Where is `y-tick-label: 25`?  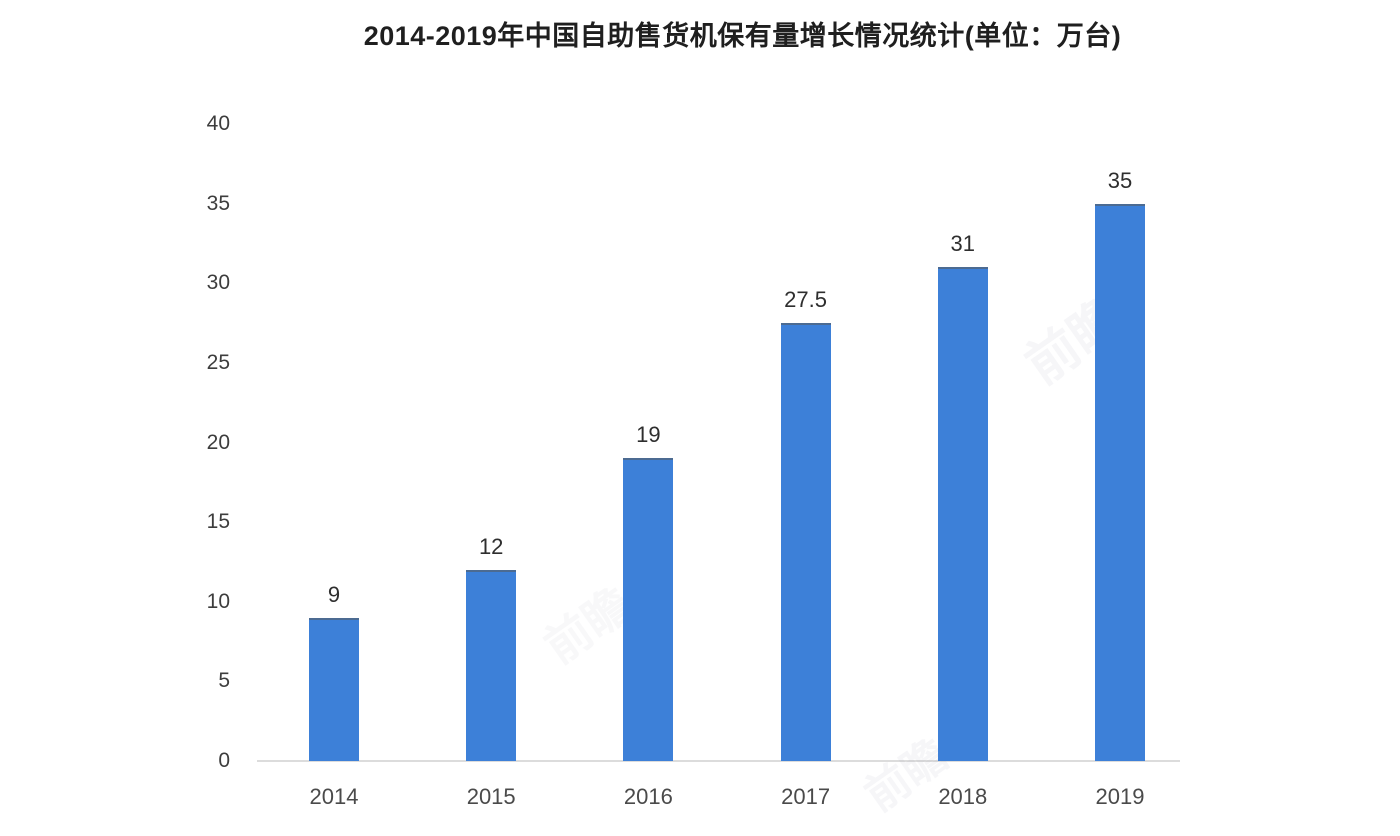
y-tick-label: 25 is located at coordinates (218, 362).